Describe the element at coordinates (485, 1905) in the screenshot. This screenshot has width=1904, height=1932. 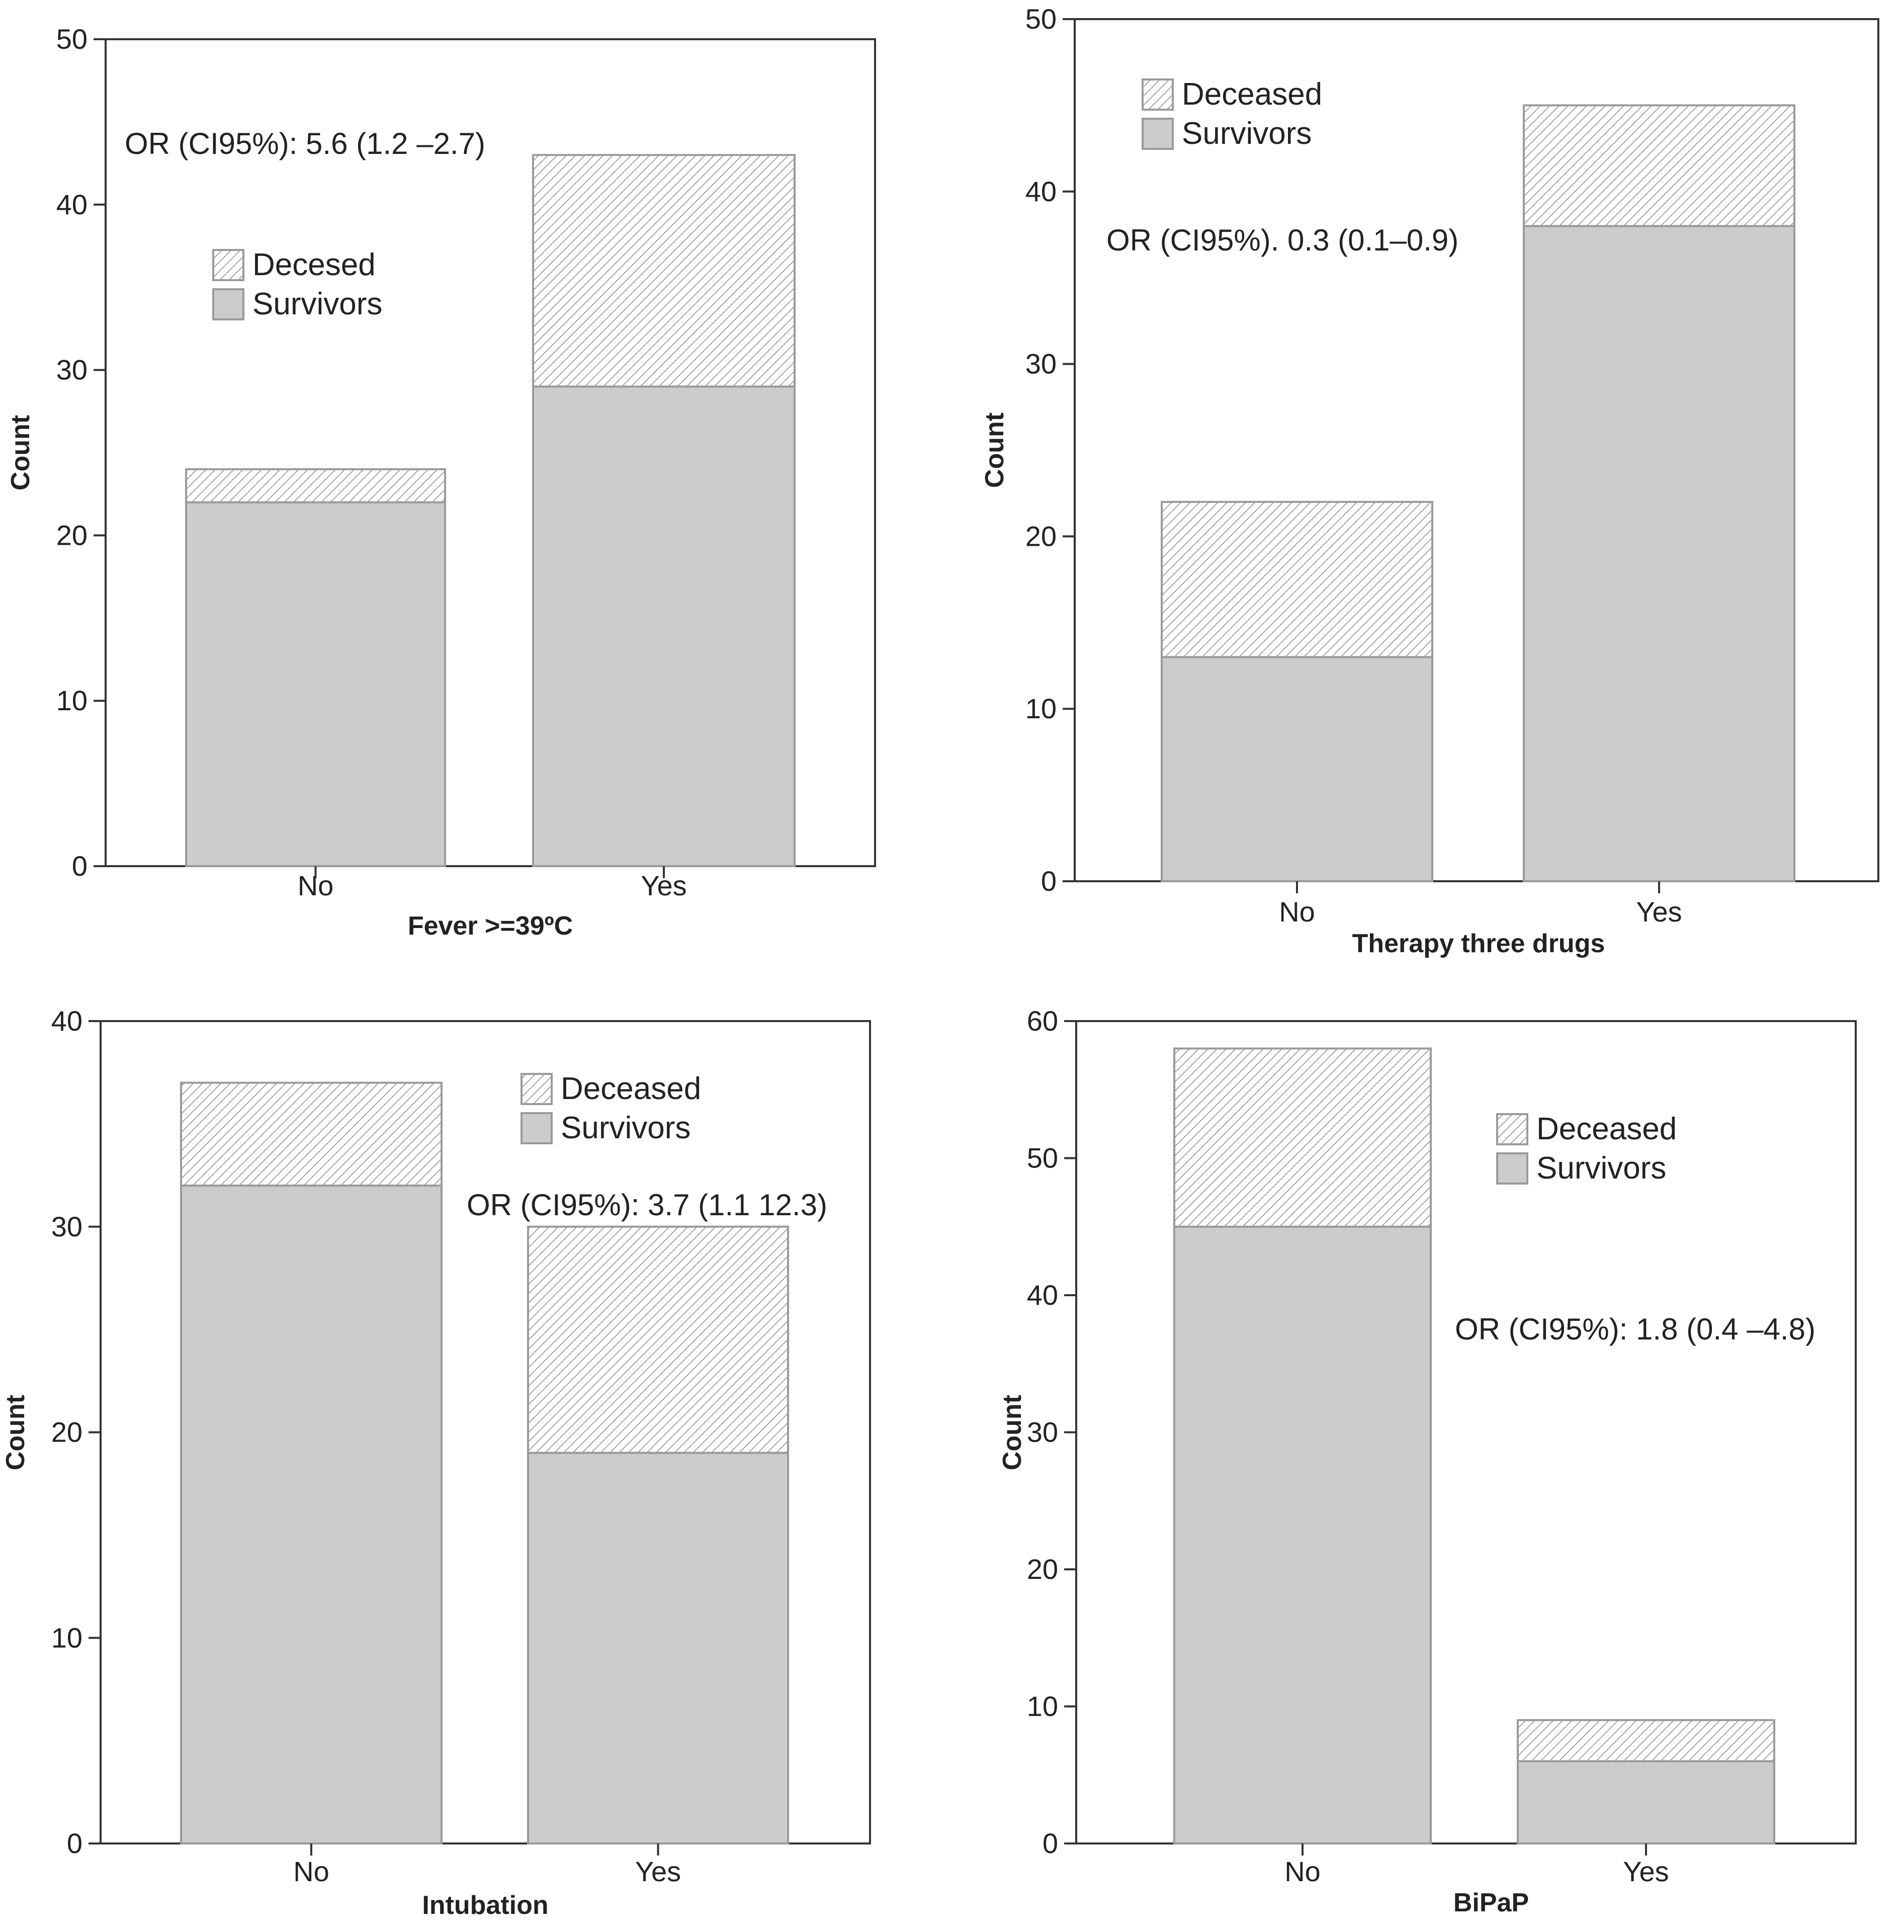
I see `x-axis-title: Intubation` at that location.